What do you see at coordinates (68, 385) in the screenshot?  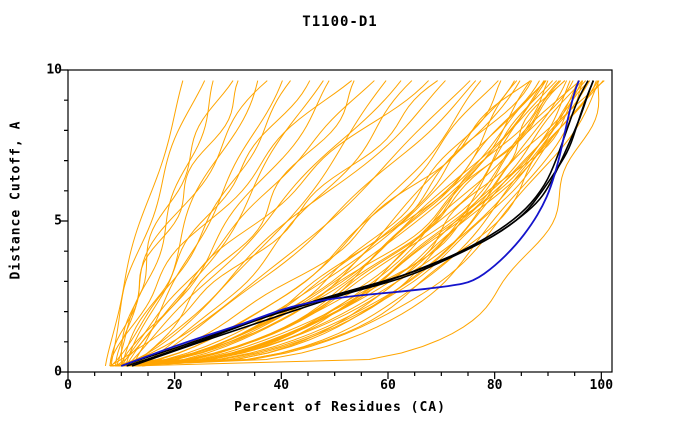 I see `x-tick-0: 0` at bounding box center [68, 385].